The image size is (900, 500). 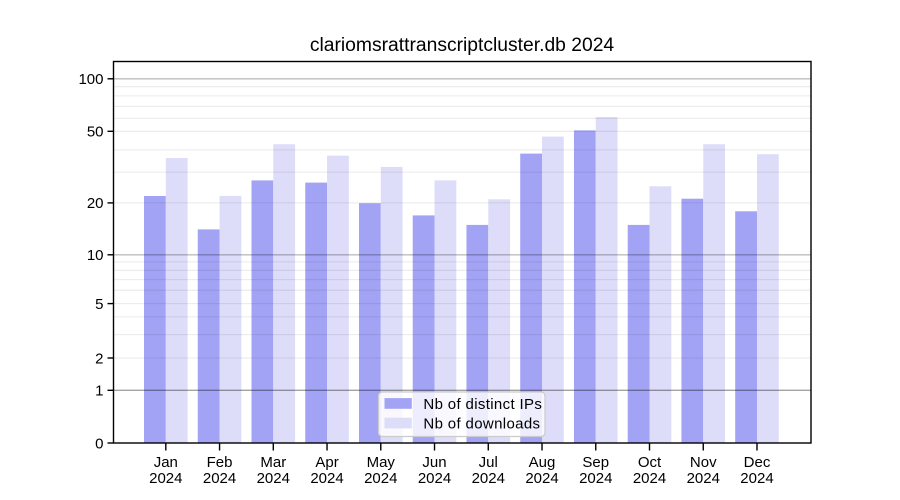 I want to click on svg-text: 0, so click(x=99, y=443).